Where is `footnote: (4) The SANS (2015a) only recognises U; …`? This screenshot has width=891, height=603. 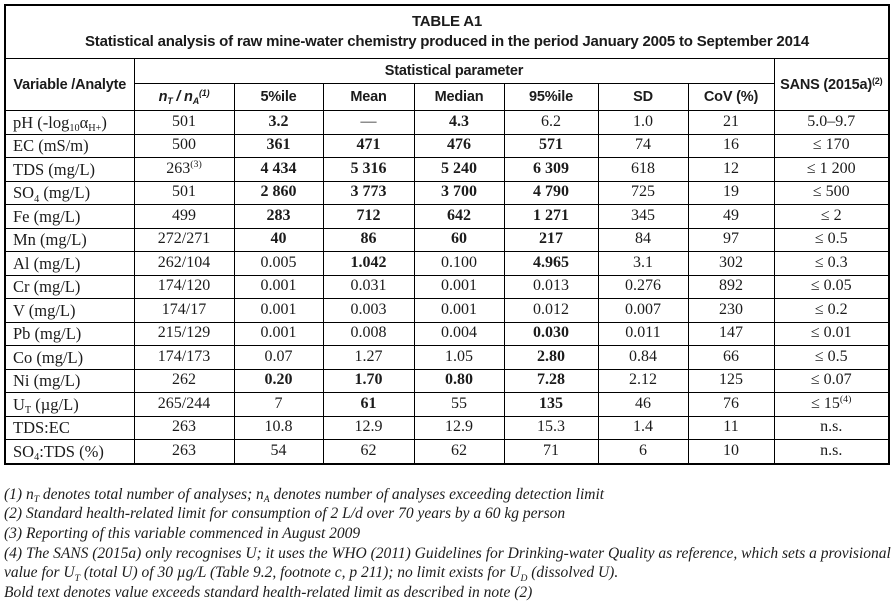
footnote: (4) The SANS (2015a) only recognises U; … is located at coordinates (447, 564).